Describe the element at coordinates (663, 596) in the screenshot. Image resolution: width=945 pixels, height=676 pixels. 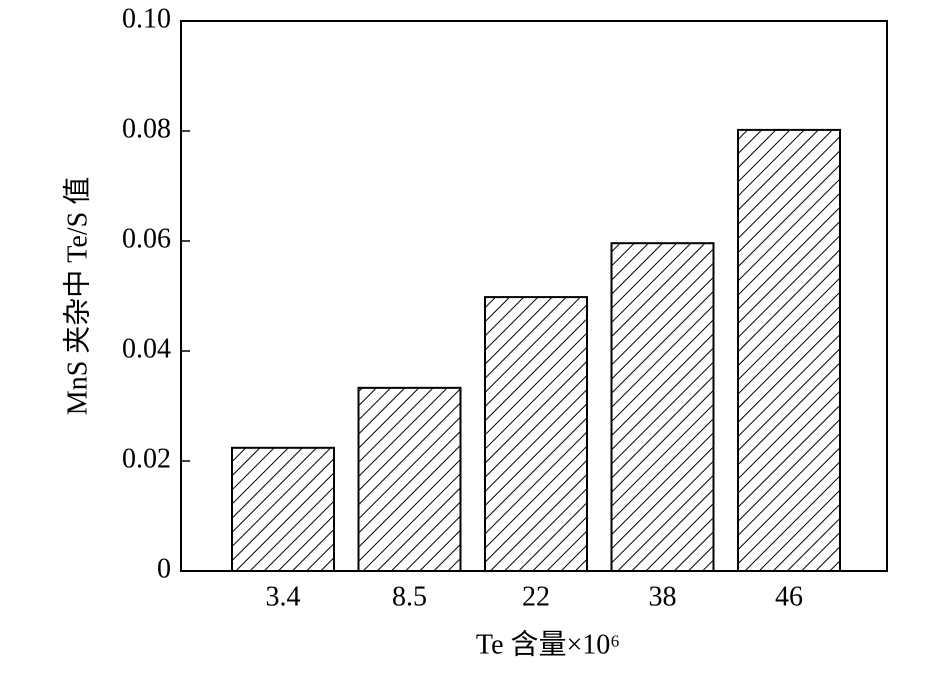
I see `x-tick-label: 38` at that location.